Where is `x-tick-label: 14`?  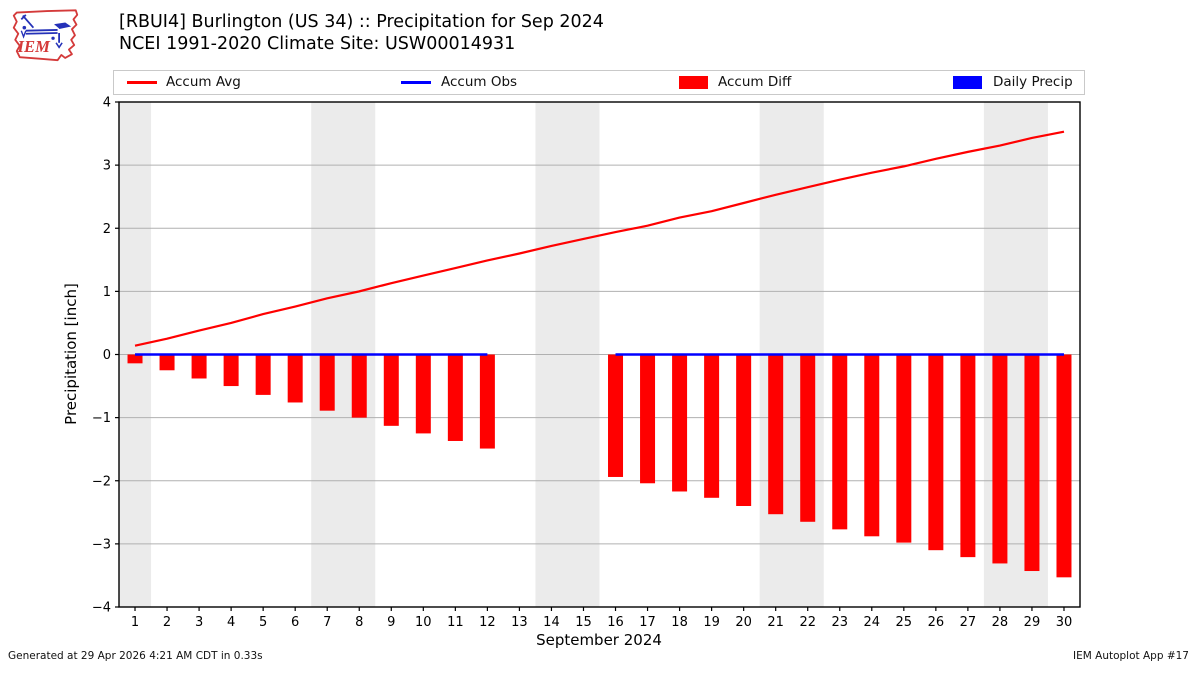
x-tick-label: 14 is located at coordinates (551, 622).